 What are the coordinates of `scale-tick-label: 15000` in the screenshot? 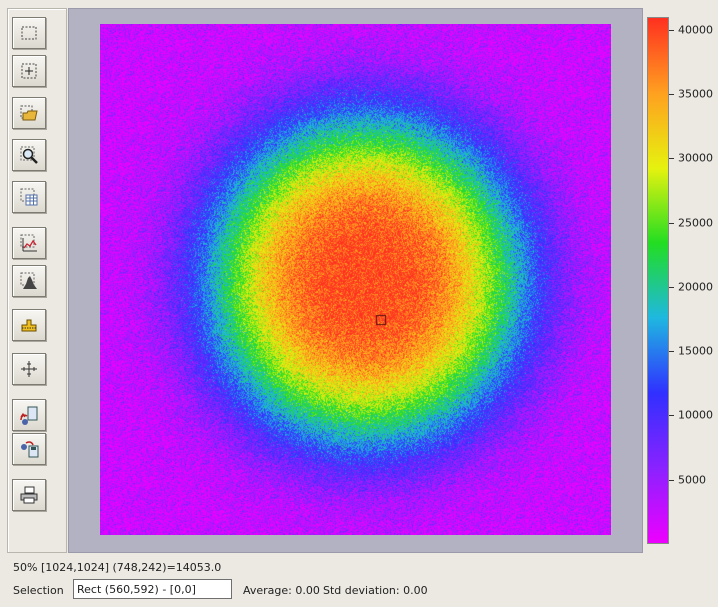 It's located at (695, 351).